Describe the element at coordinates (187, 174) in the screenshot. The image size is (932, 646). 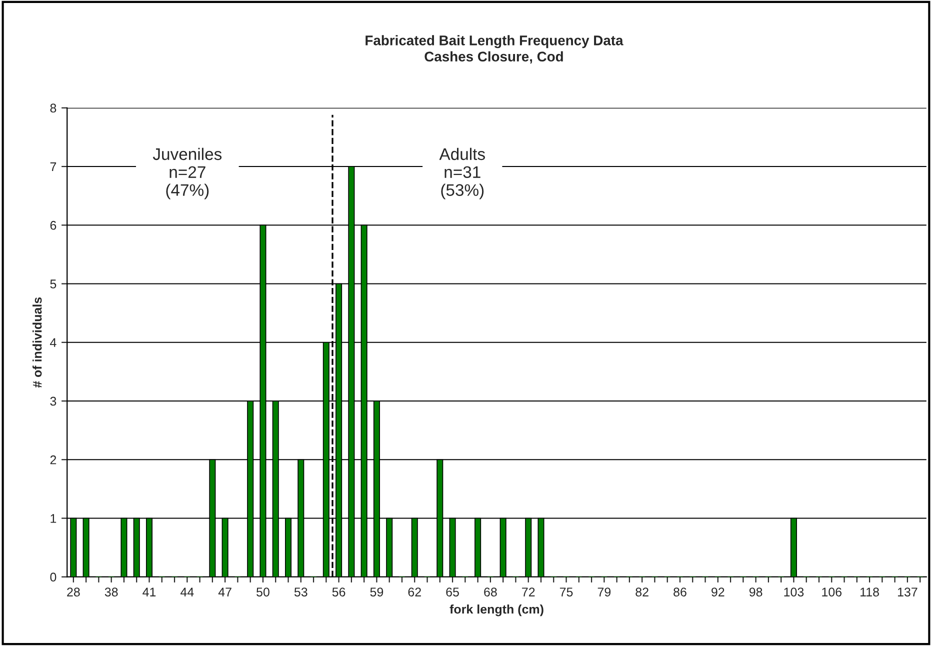
I see `annotation: Juveniles n=27 (47%)` at that location.